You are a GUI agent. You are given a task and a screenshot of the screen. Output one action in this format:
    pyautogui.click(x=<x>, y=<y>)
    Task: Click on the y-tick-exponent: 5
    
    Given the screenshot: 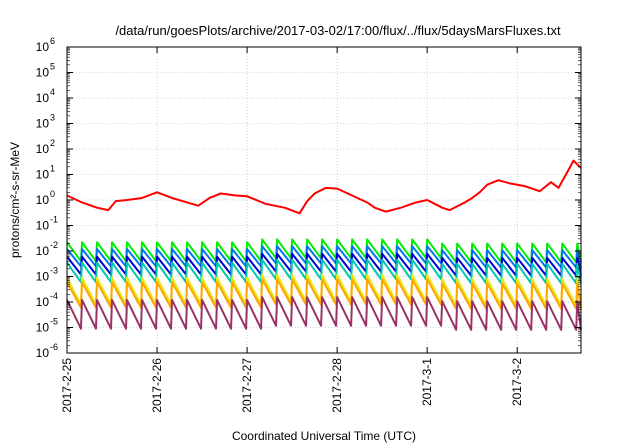 What is the action you would take?
    pyautogui.click(x=52, y=67)
    